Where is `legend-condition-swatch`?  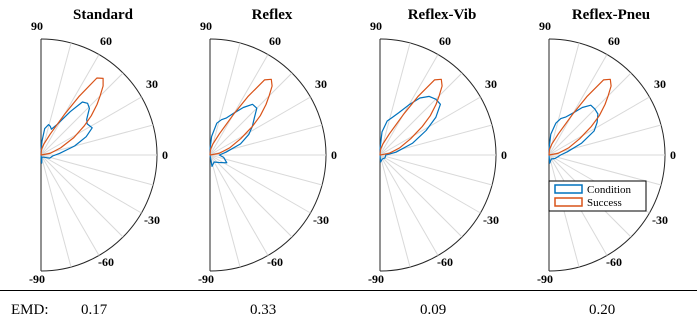
legend-condition-swatch is located at coordinates (568, 189).